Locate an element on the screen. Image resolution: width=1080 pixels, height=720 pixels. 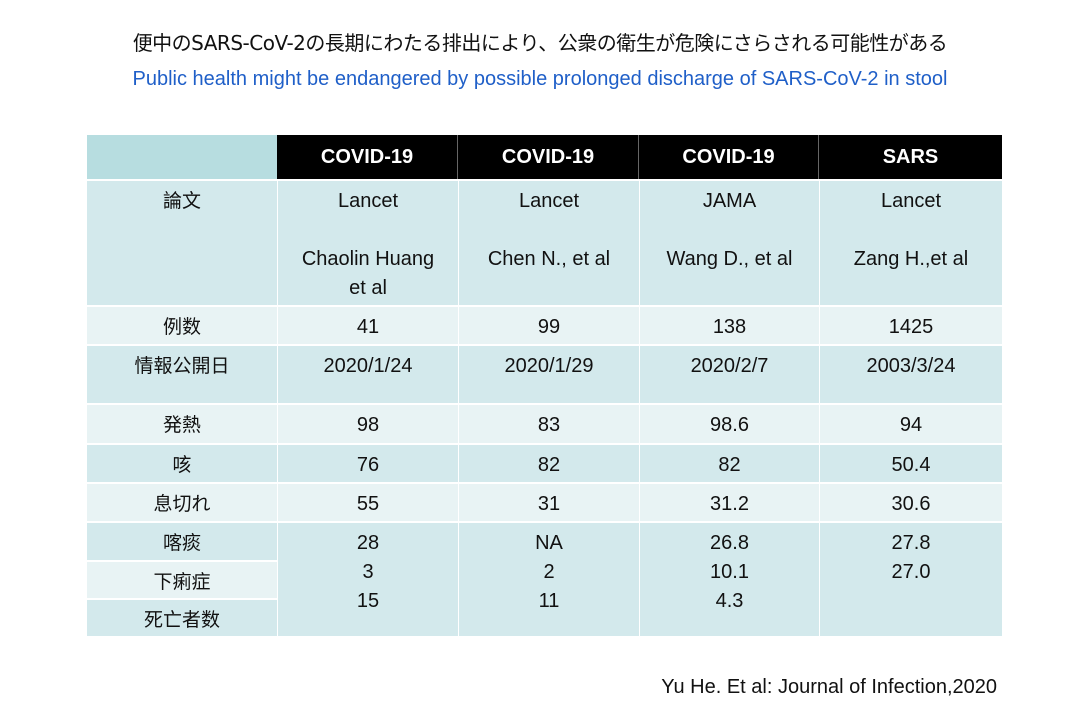
diarrhea-value: 10.1 is located at coordinates (729, 572).